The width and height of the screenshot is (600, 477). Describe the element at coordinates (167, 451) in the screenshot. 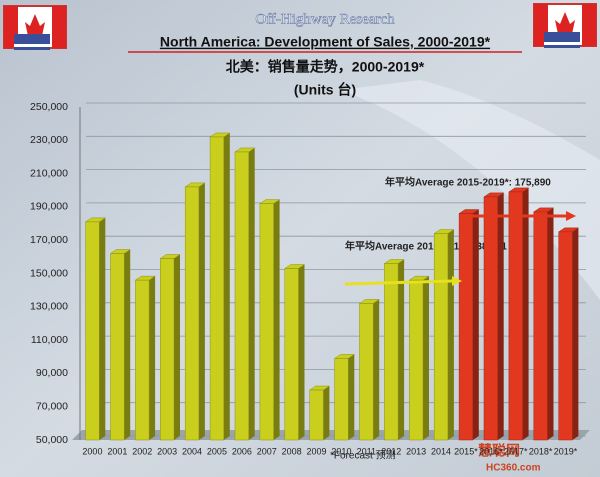

I see `x-tick-label: 2003` at that location.